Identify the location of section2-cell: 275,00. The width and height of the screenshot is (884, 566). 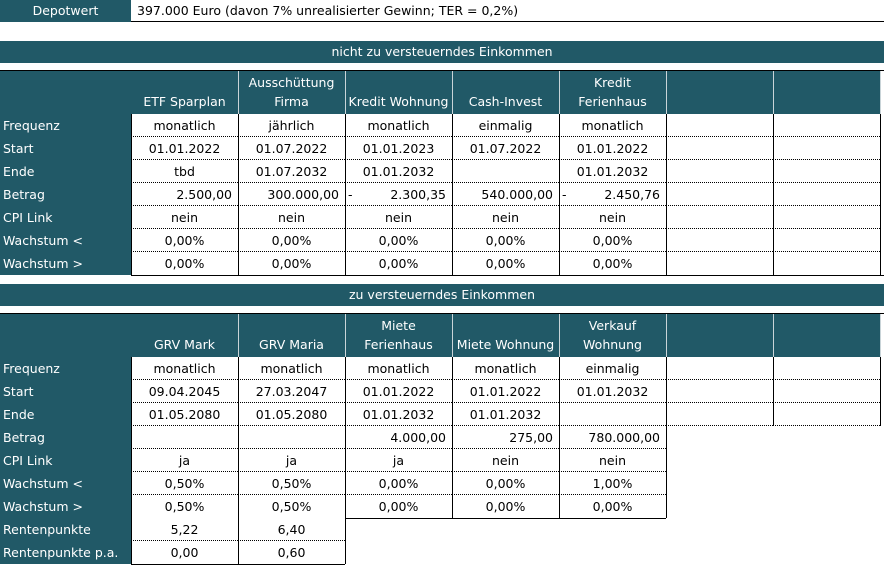
(505, 437).